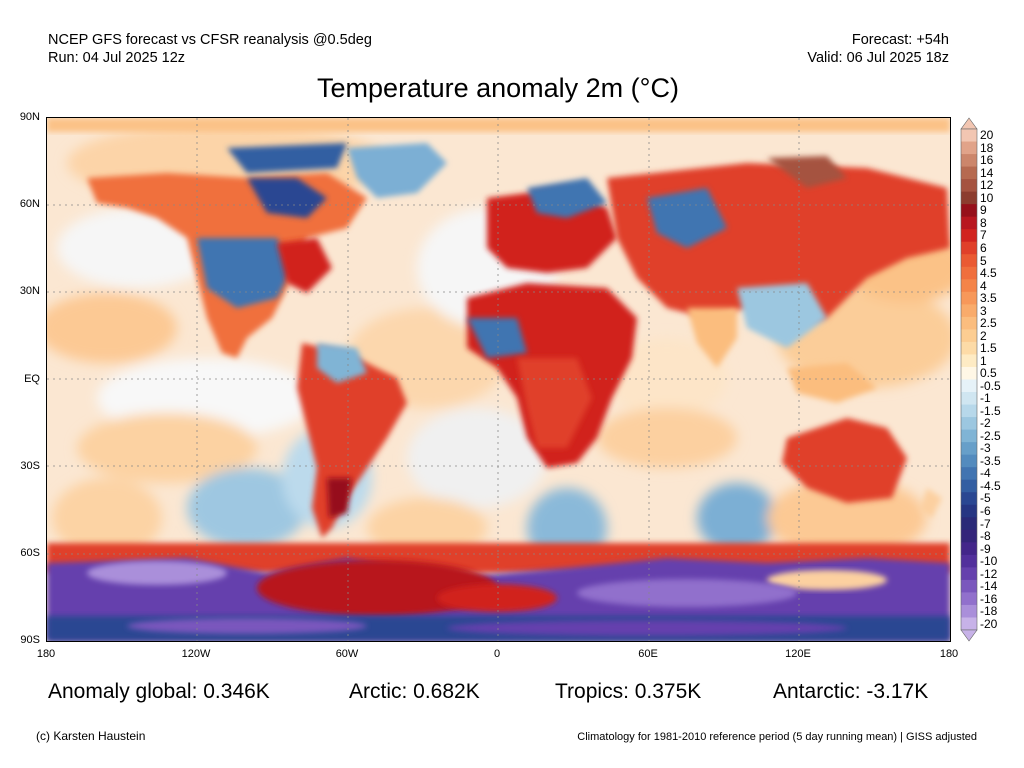 This screenshot has height=768, width=1024. Describe the element at coordinates (989, 623) in the screenshot. I see `colorbar-label: -20` at that location.